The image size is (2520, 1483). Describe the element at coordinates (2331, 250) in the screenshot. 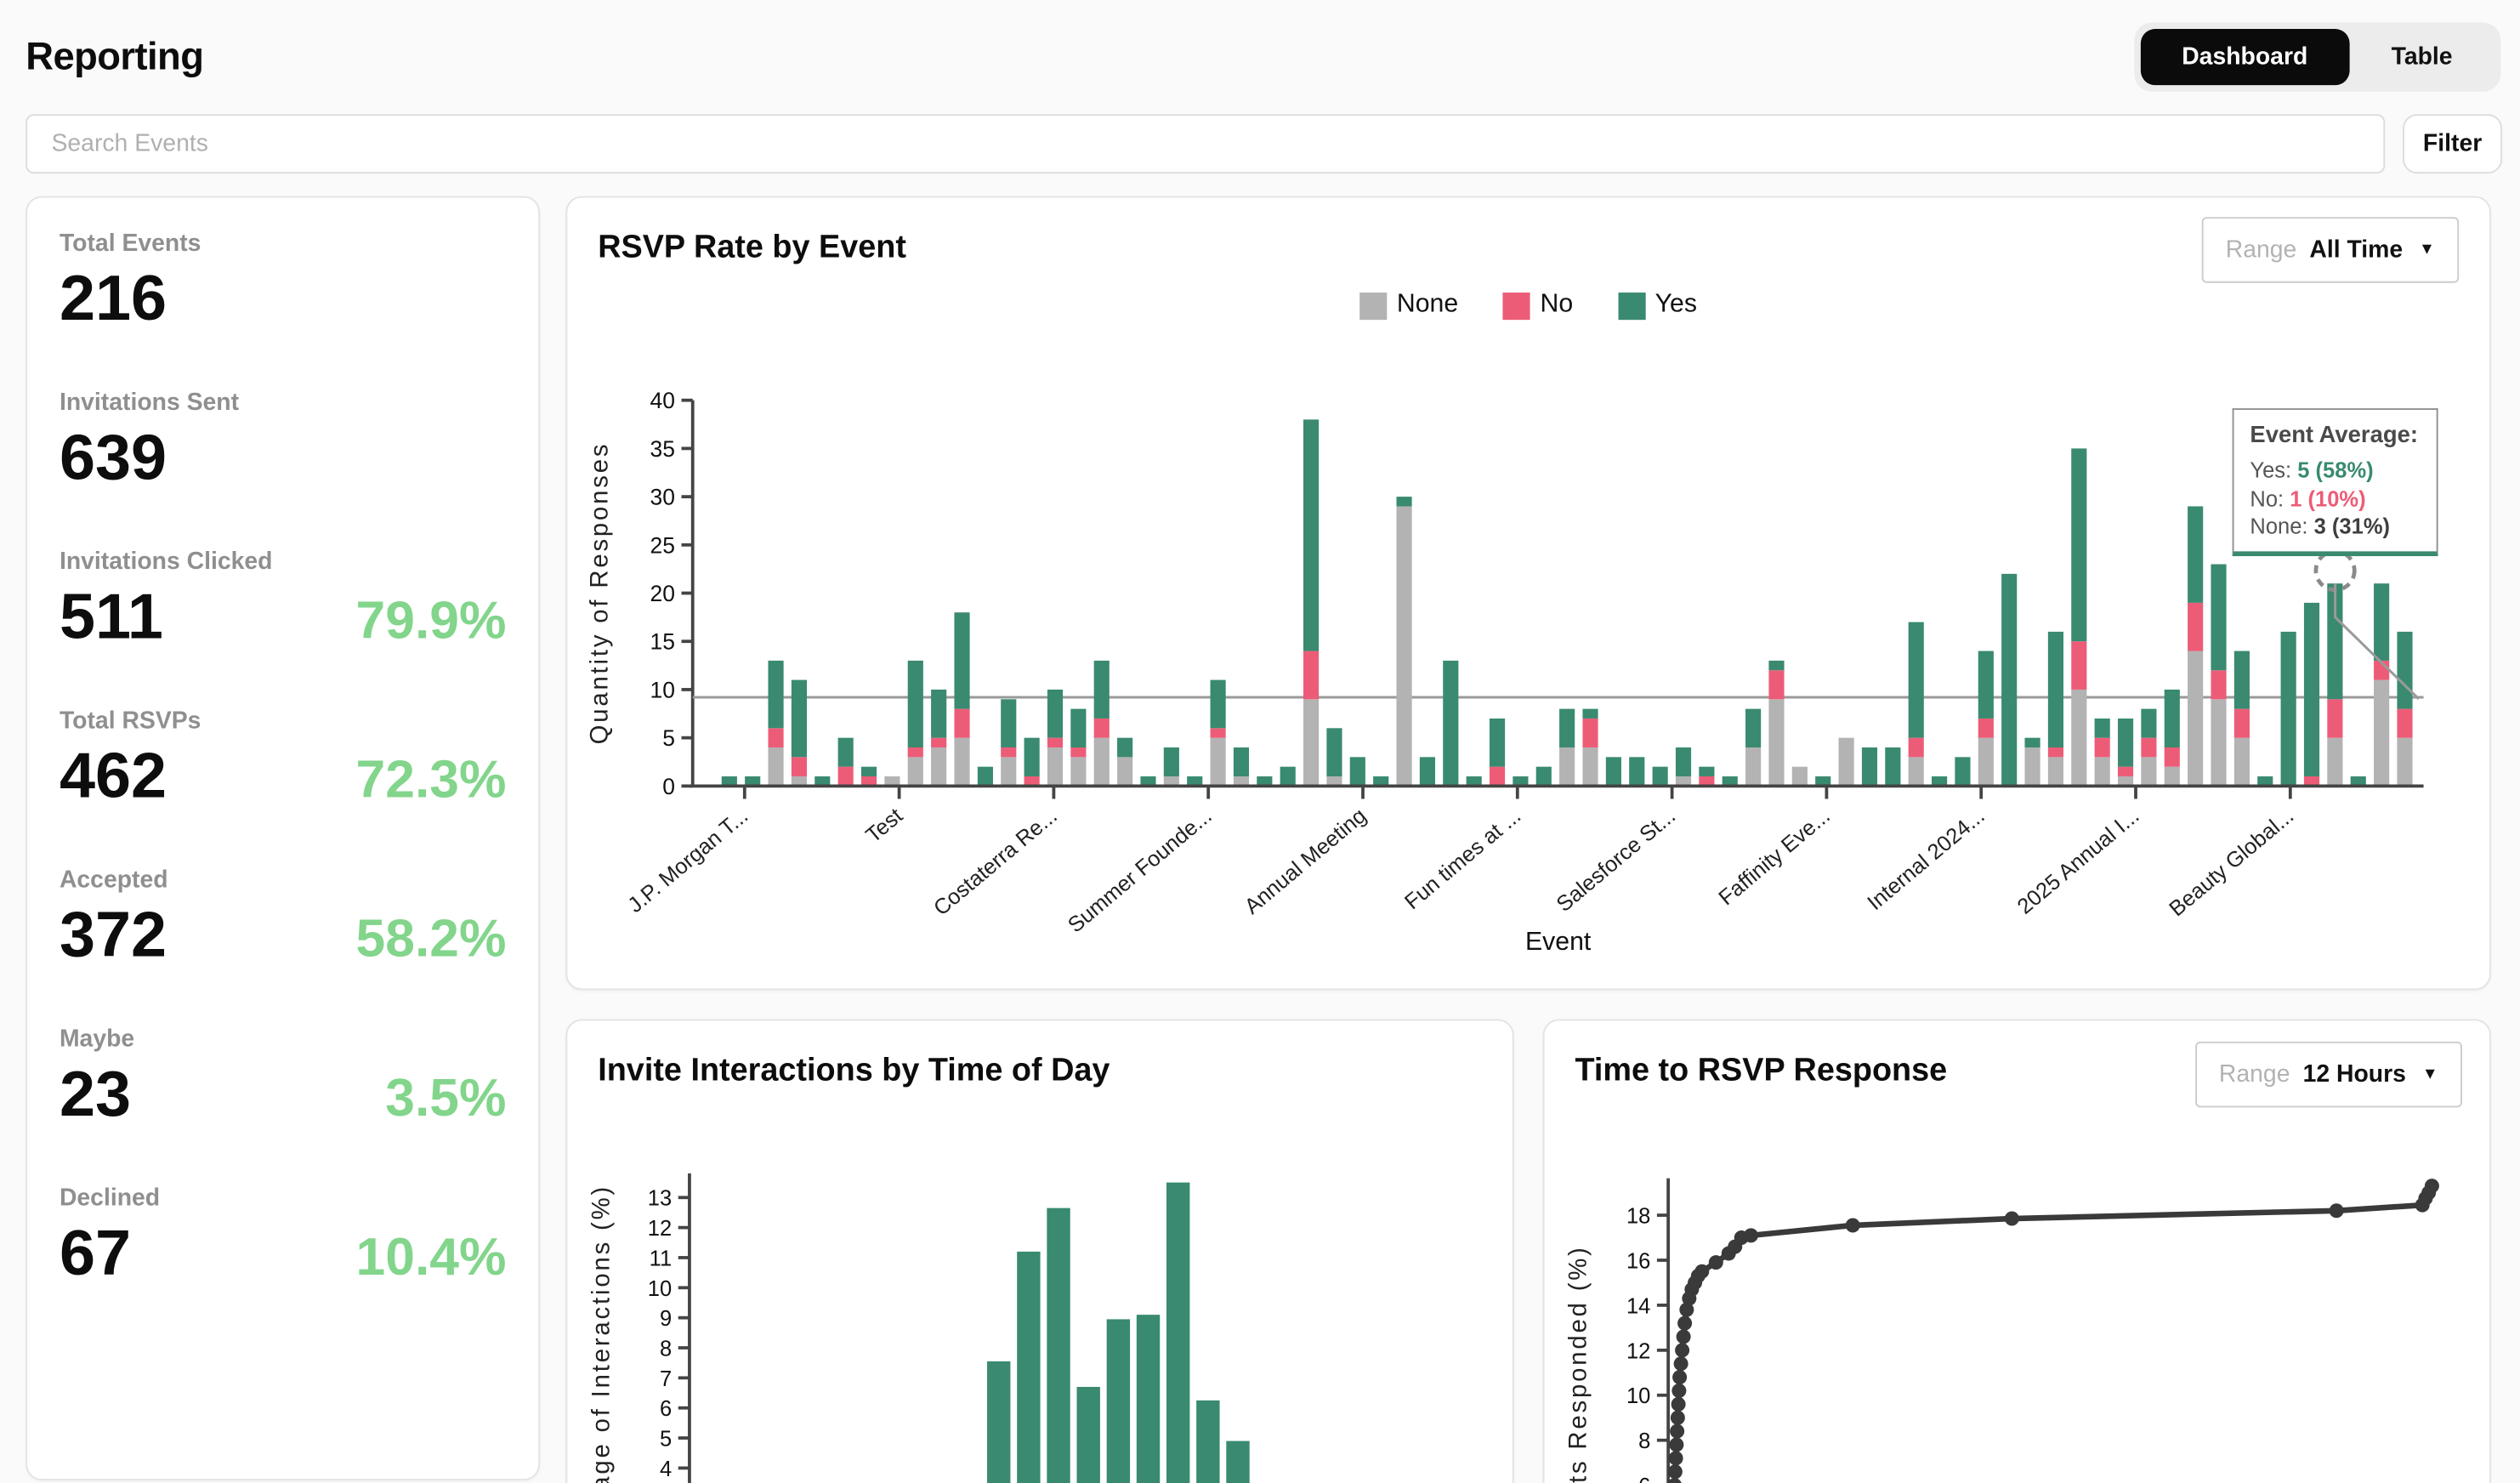

I see `rsvp-range-select: Range All Time ▼` at that location.